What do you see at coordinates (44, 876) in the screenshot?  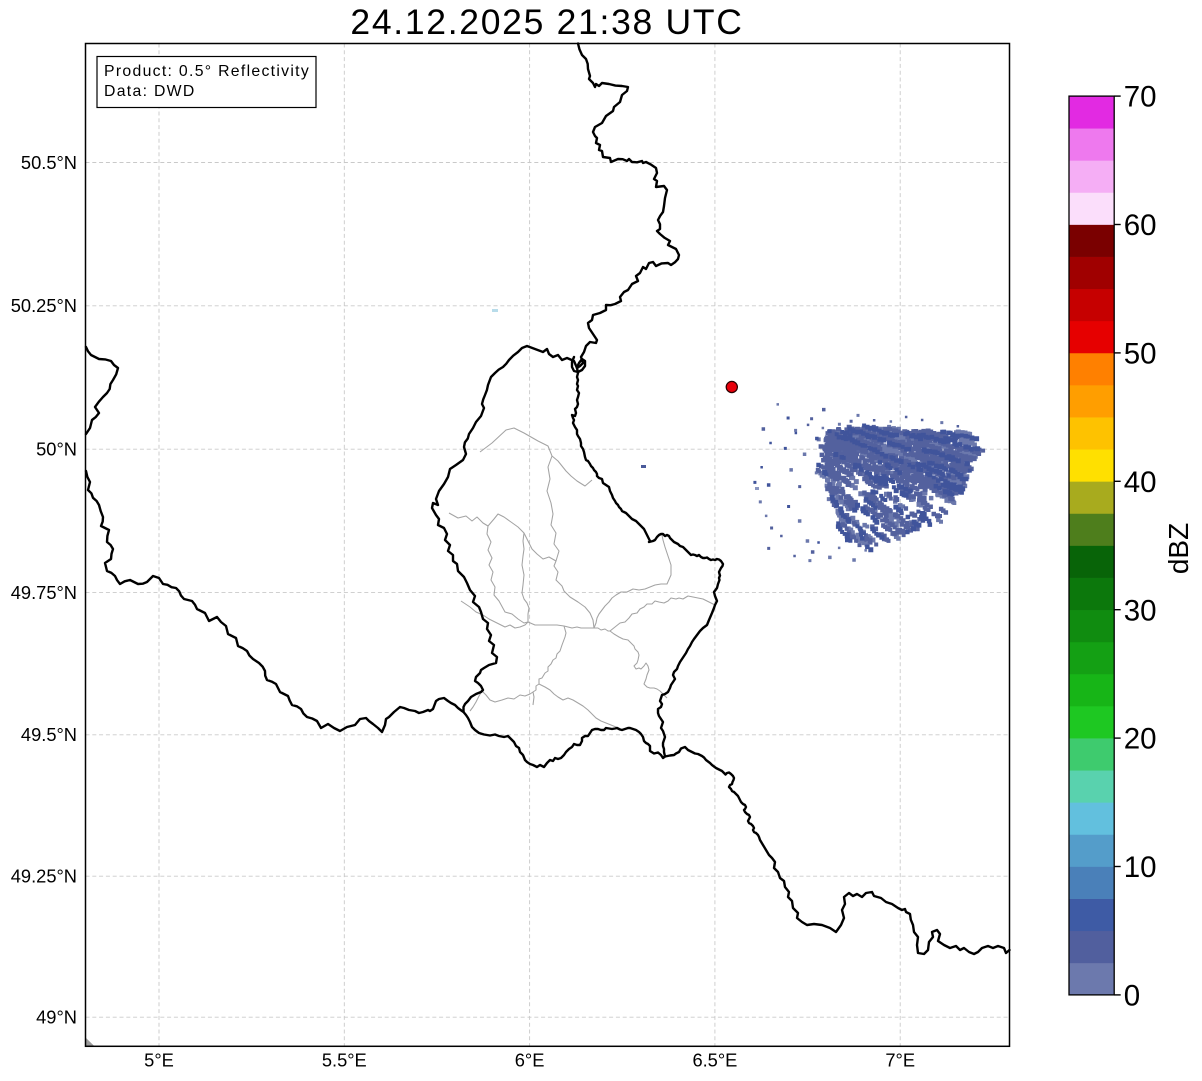 I see `svg-text: 49.25°N` at bounding box center [44, 876].